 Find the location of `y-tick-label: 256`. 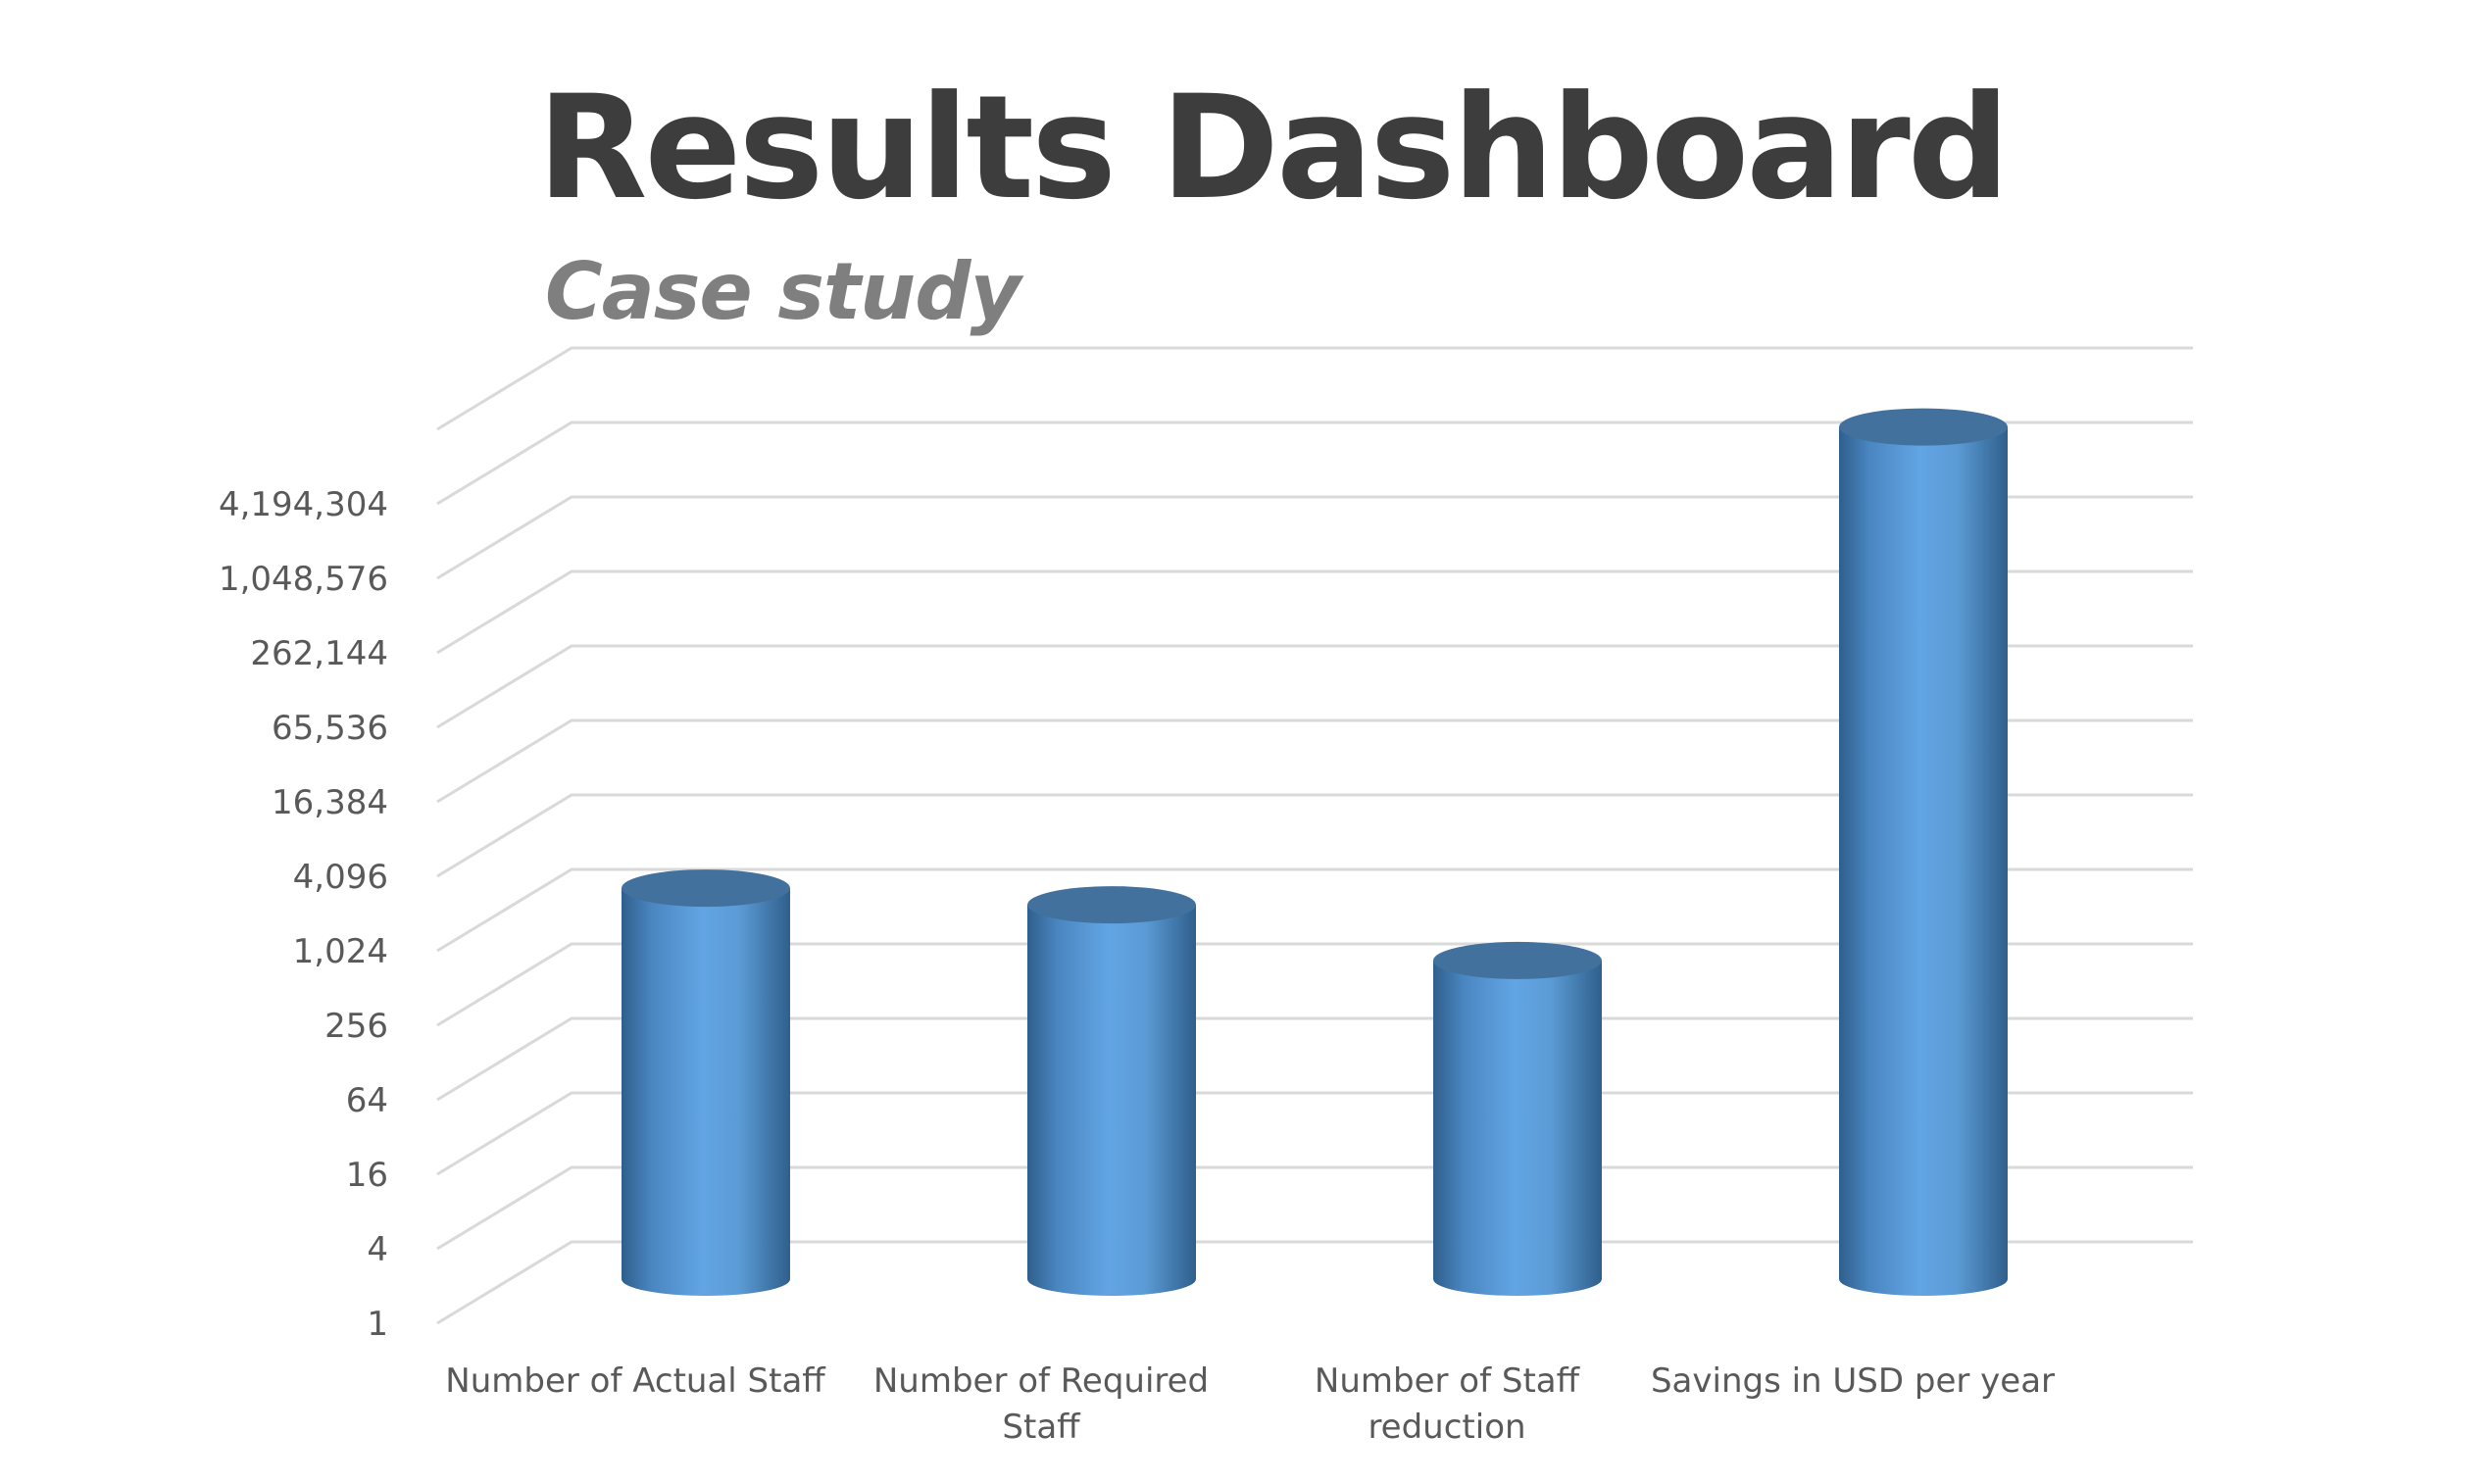

y-tick-label: 256 is located at coordinates (356, 1026).